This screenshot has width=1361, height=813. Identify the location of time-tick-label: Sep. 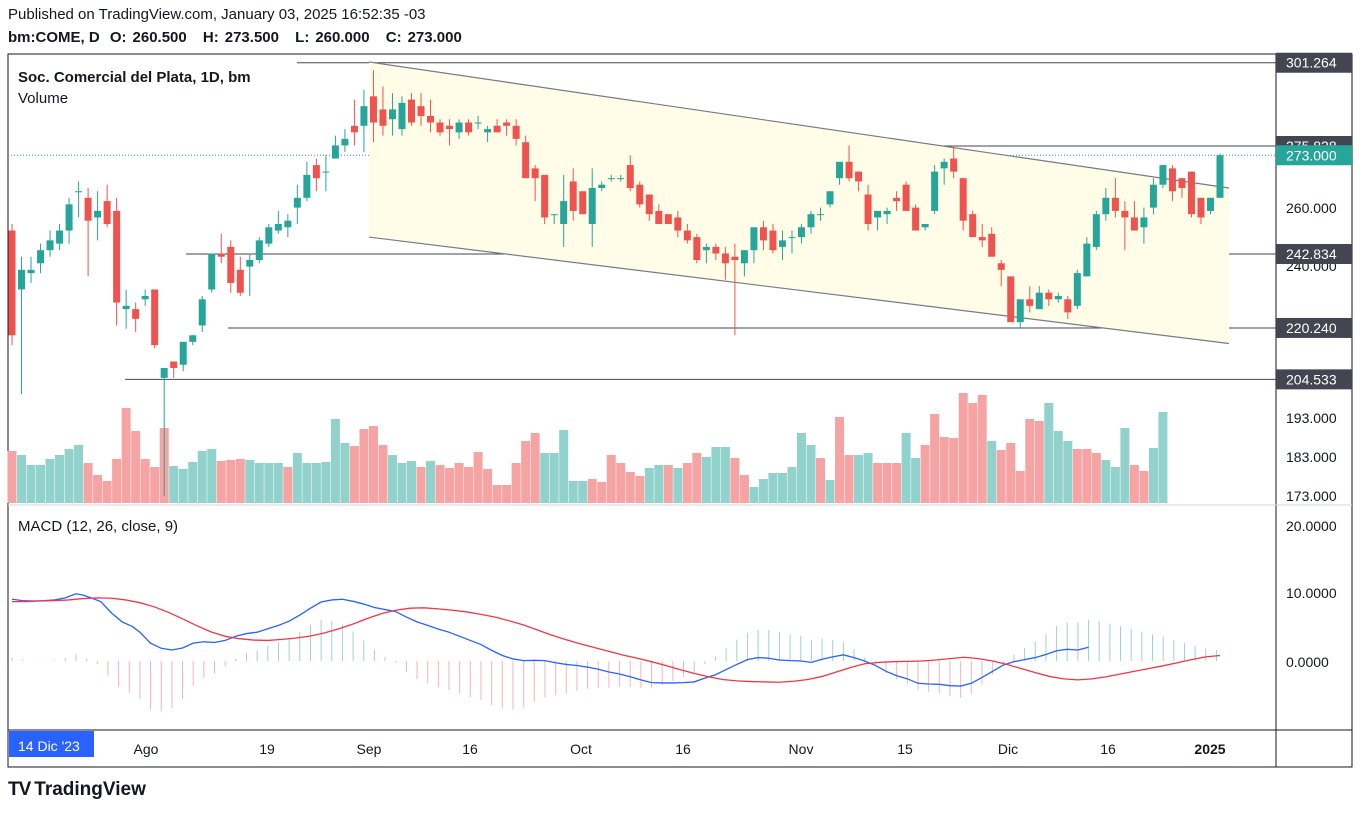
(369, 749).